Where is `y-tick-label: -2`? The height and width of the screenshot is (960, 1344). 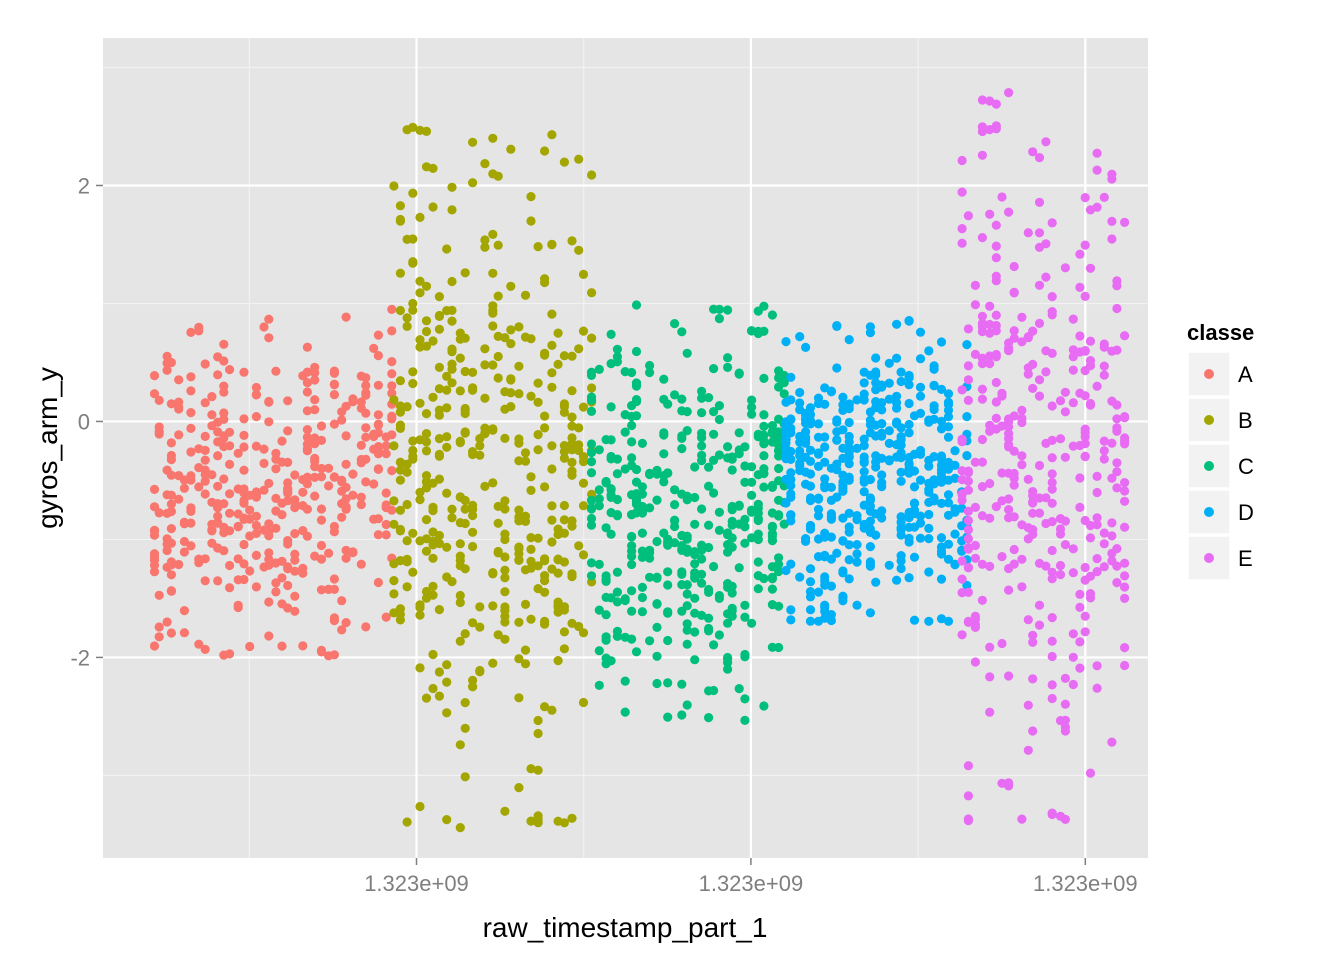
y-tick-label: -2 is located at coordinates (80, 657).